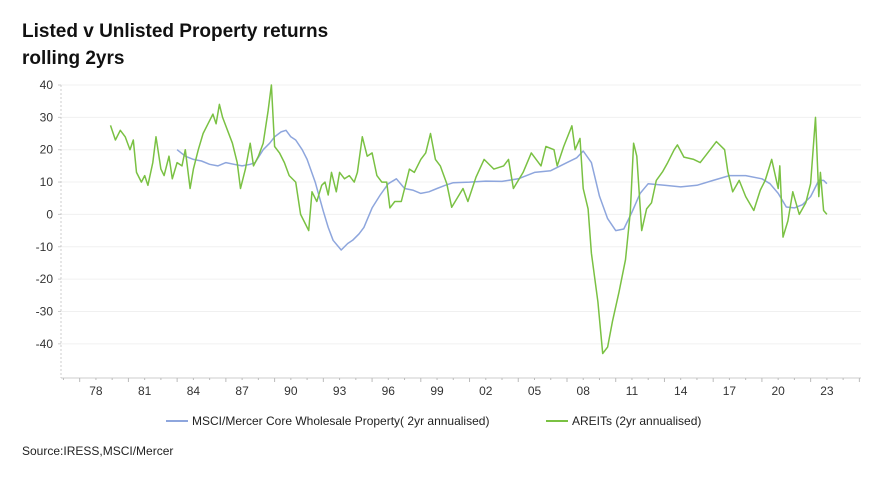 The height and width of the screenshot is (480, 887). I want to click on chart-title-line: Listed v Unlisted Property returns, so click(175, 31).